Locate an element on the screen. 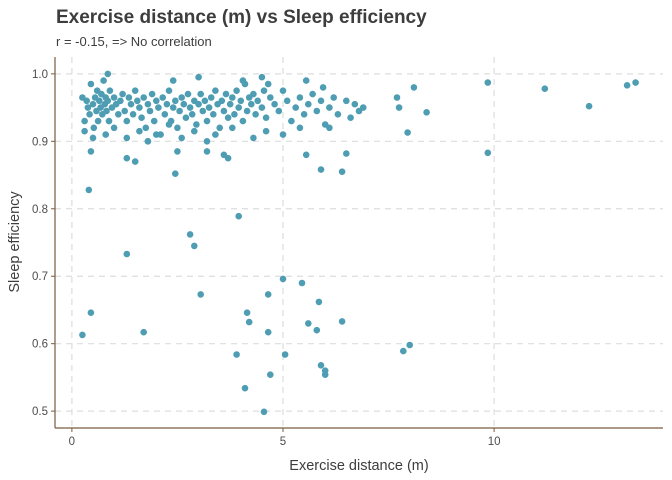 Image resolution: width=672 pixels, height=480 pixels. x-tick-label: 0 is located at coordinates (72, 442).